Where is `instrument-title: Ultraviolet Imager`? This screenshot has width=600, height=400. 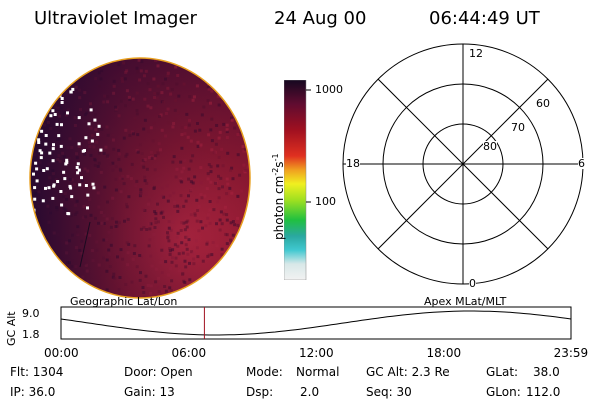
instrument-title: Ultraviolet Imager is located at coordinates (115, 18).